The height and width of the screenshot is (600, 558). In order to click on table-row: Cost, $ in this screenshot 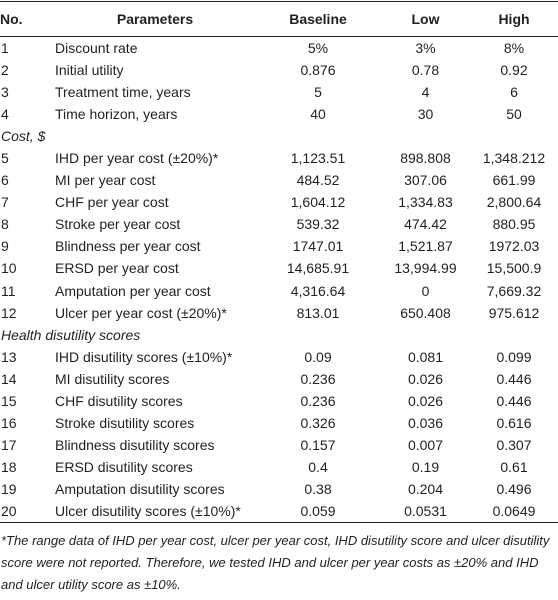, I will do `click(279, 136)`.